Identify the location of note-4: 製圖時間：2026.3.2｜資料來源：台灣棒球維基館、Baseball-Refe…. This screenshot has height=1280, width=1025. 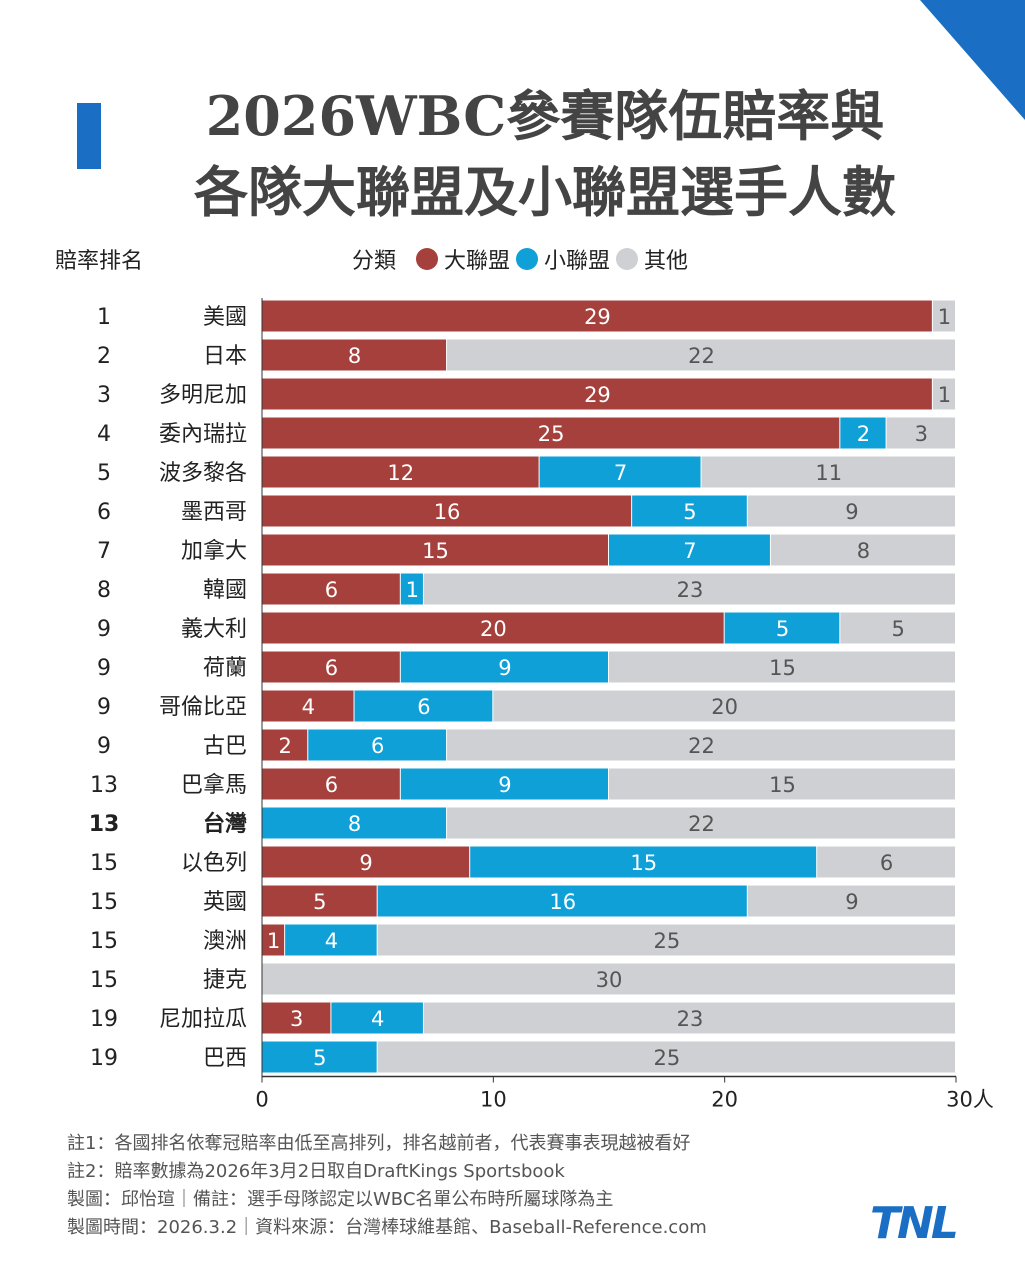
(387, 1227).